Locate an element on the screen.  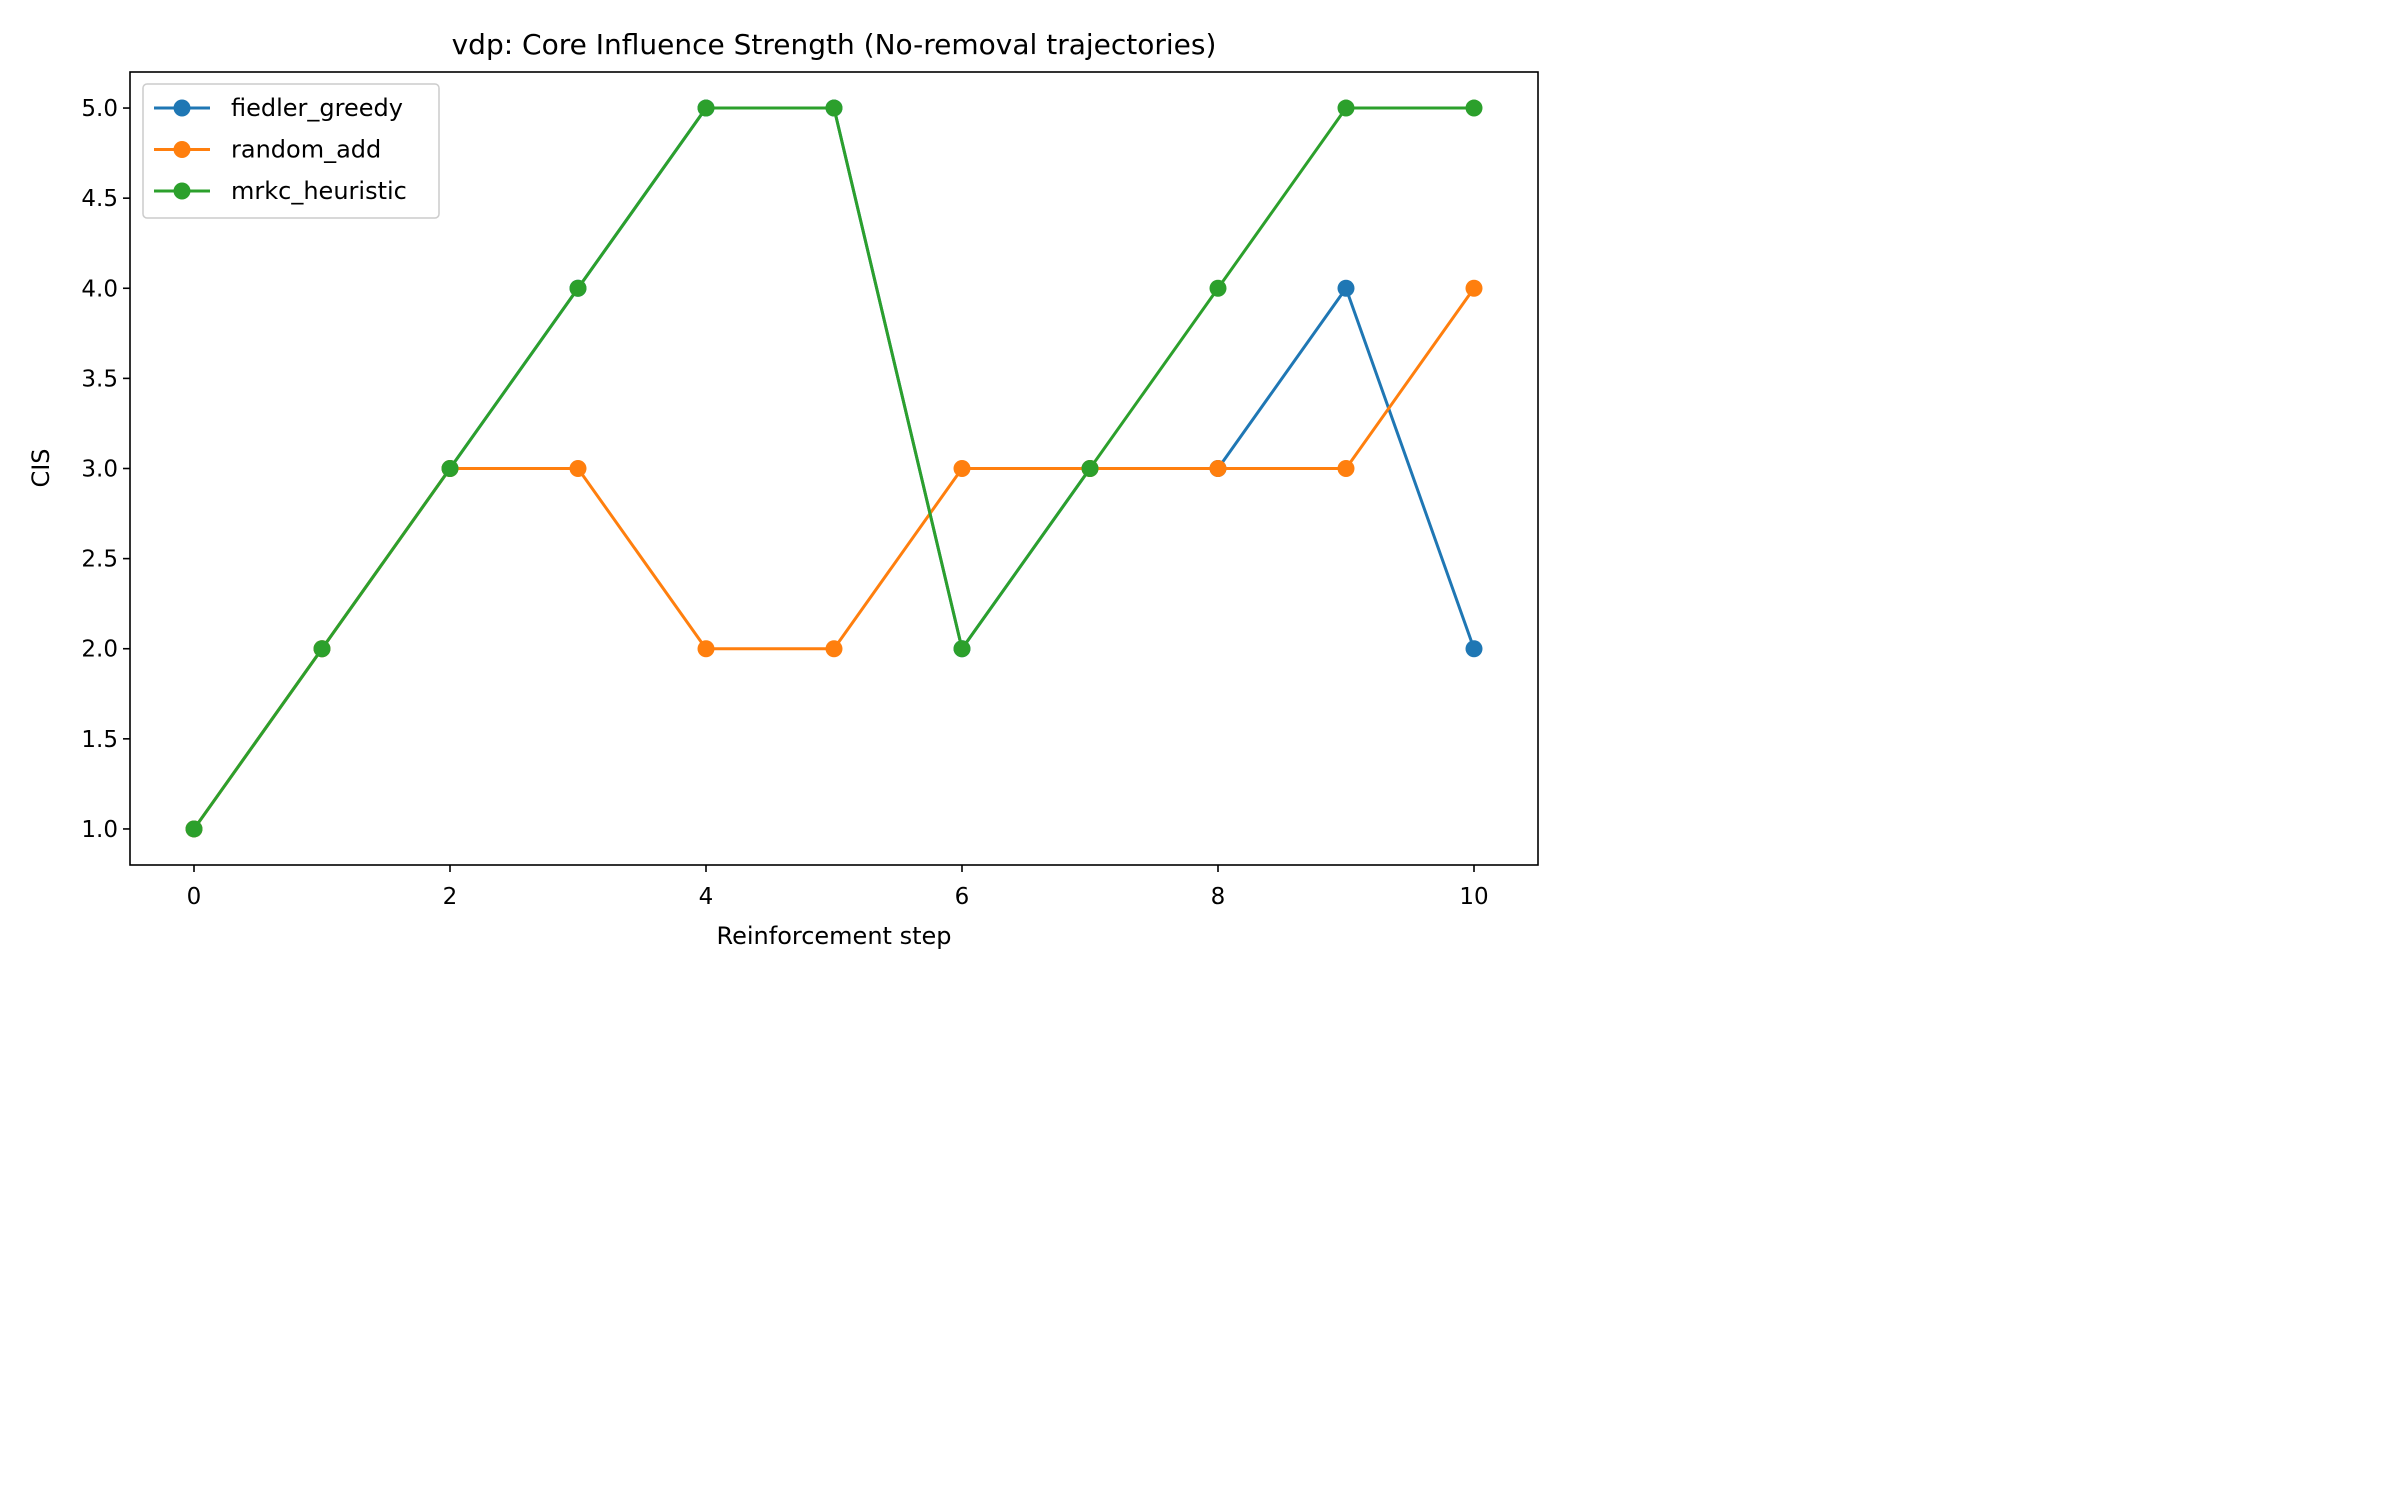
y-tick-label: 2.0 is located at coordinates (99, 650).